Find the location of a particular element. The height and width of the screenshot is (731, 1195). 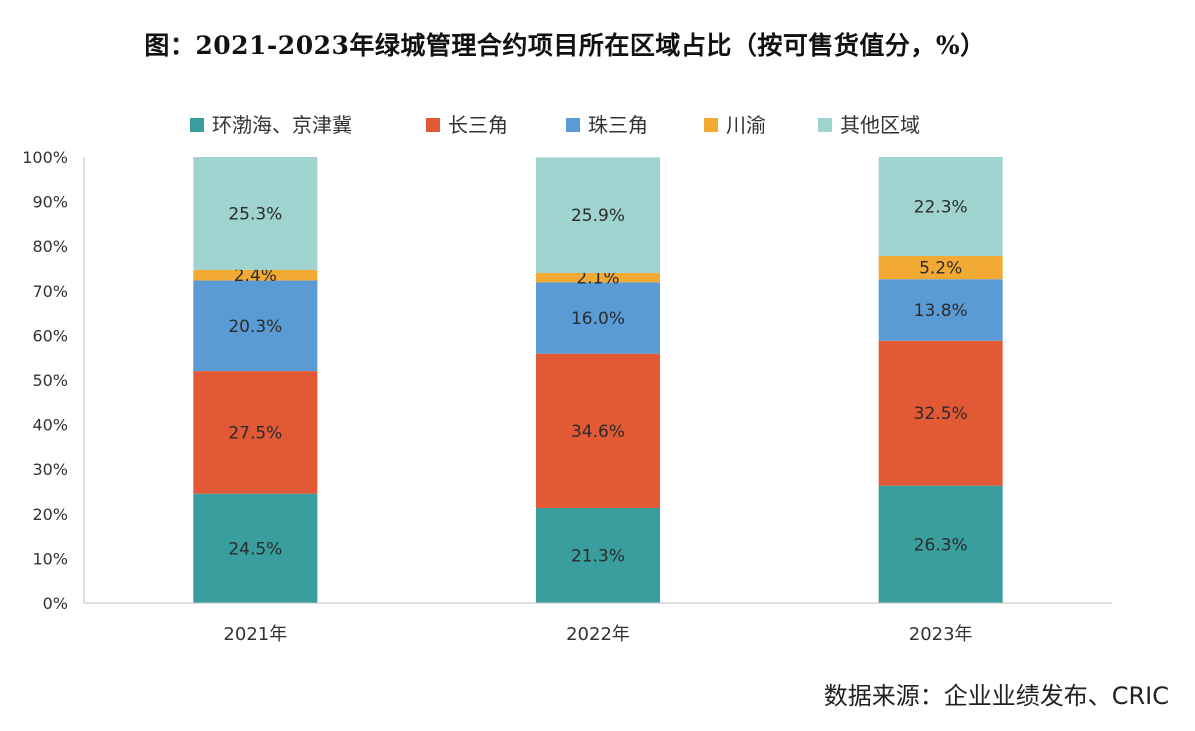

legend-label: 长三角 is located at coordinates (478, 125).